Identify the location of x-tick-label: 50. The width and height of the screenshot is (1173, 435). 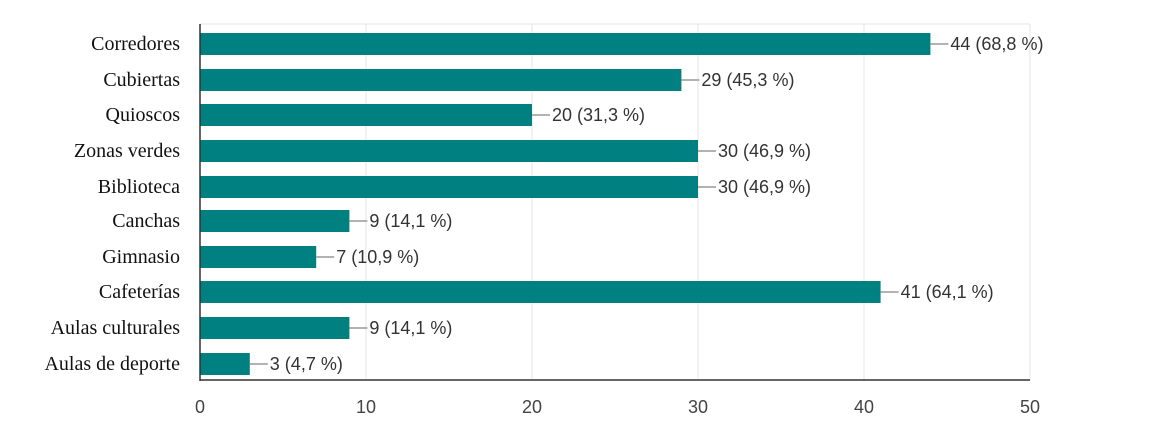
(1030, 407).